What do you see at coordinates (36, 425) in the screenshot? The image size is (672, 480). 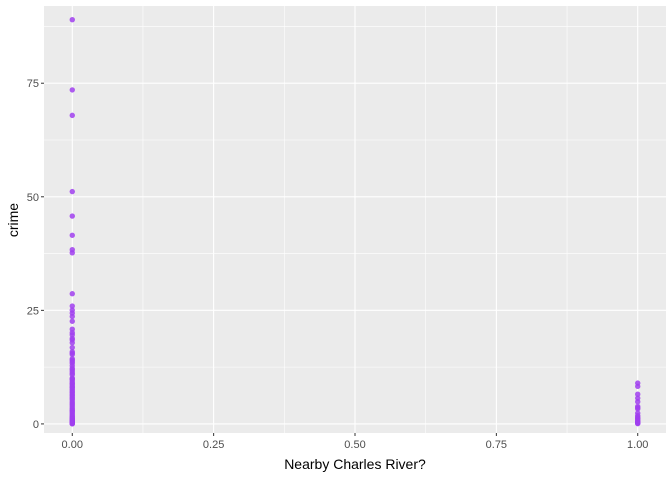 I see `y-tick-label: 0` at bounding box center [36, 425].